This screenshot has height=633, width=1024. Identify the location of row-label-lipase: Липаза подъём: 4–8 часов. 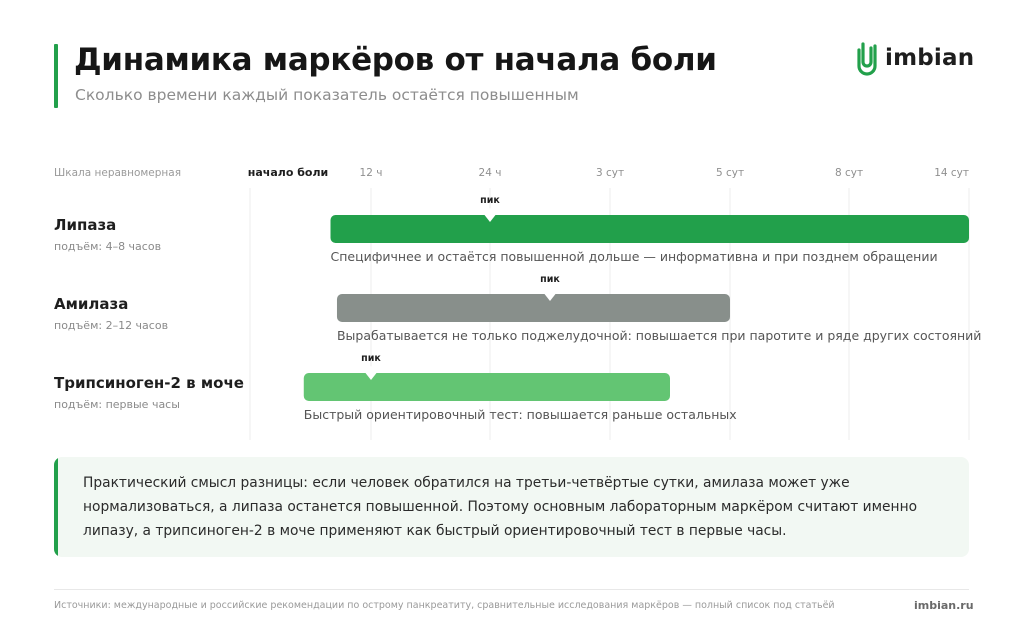
(107, 234).